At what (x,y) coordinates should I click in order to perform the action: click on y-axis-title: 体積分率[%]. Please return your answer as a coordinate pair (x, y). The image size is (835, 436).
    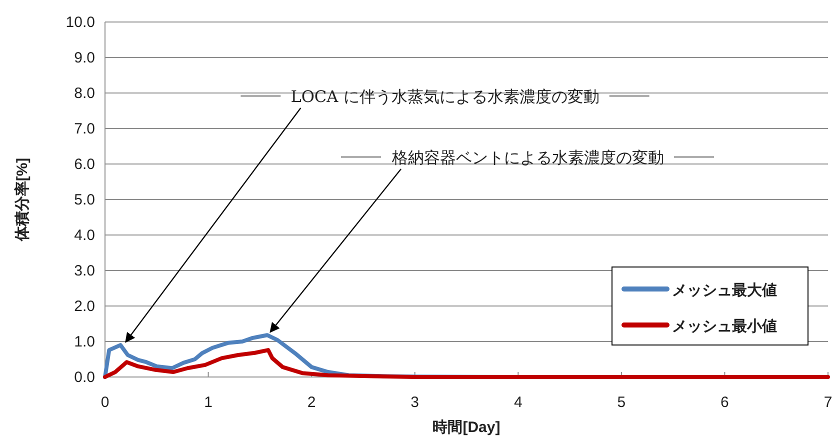
    Looking at the image, I should click on (22, 200).